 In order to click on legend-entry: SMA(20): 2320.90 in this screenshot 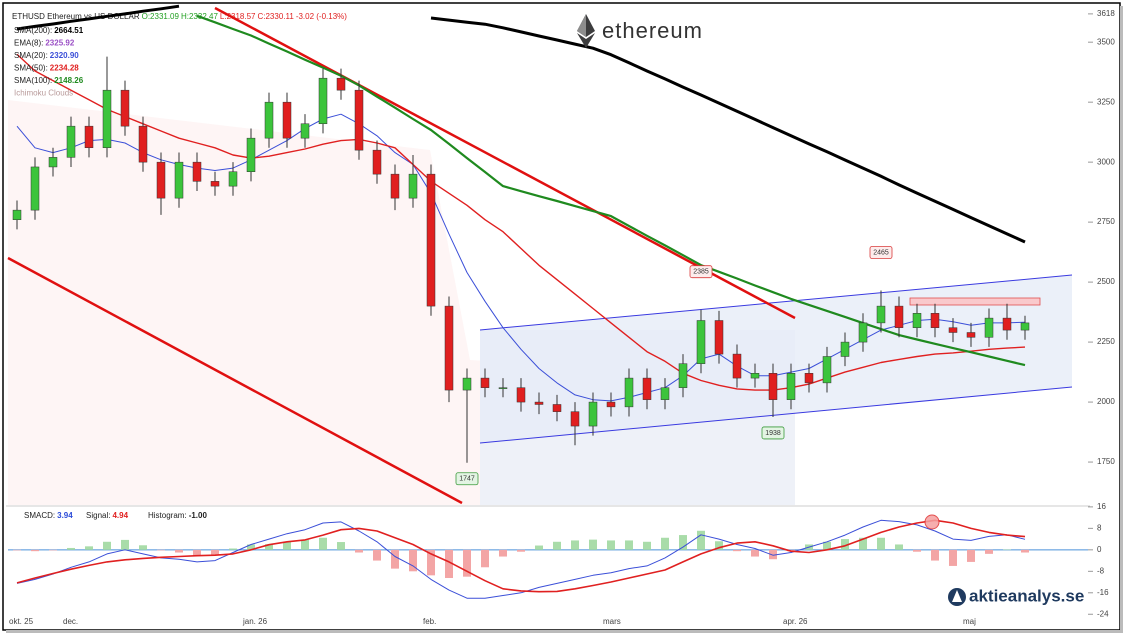, I will do `click(46, 55)`.